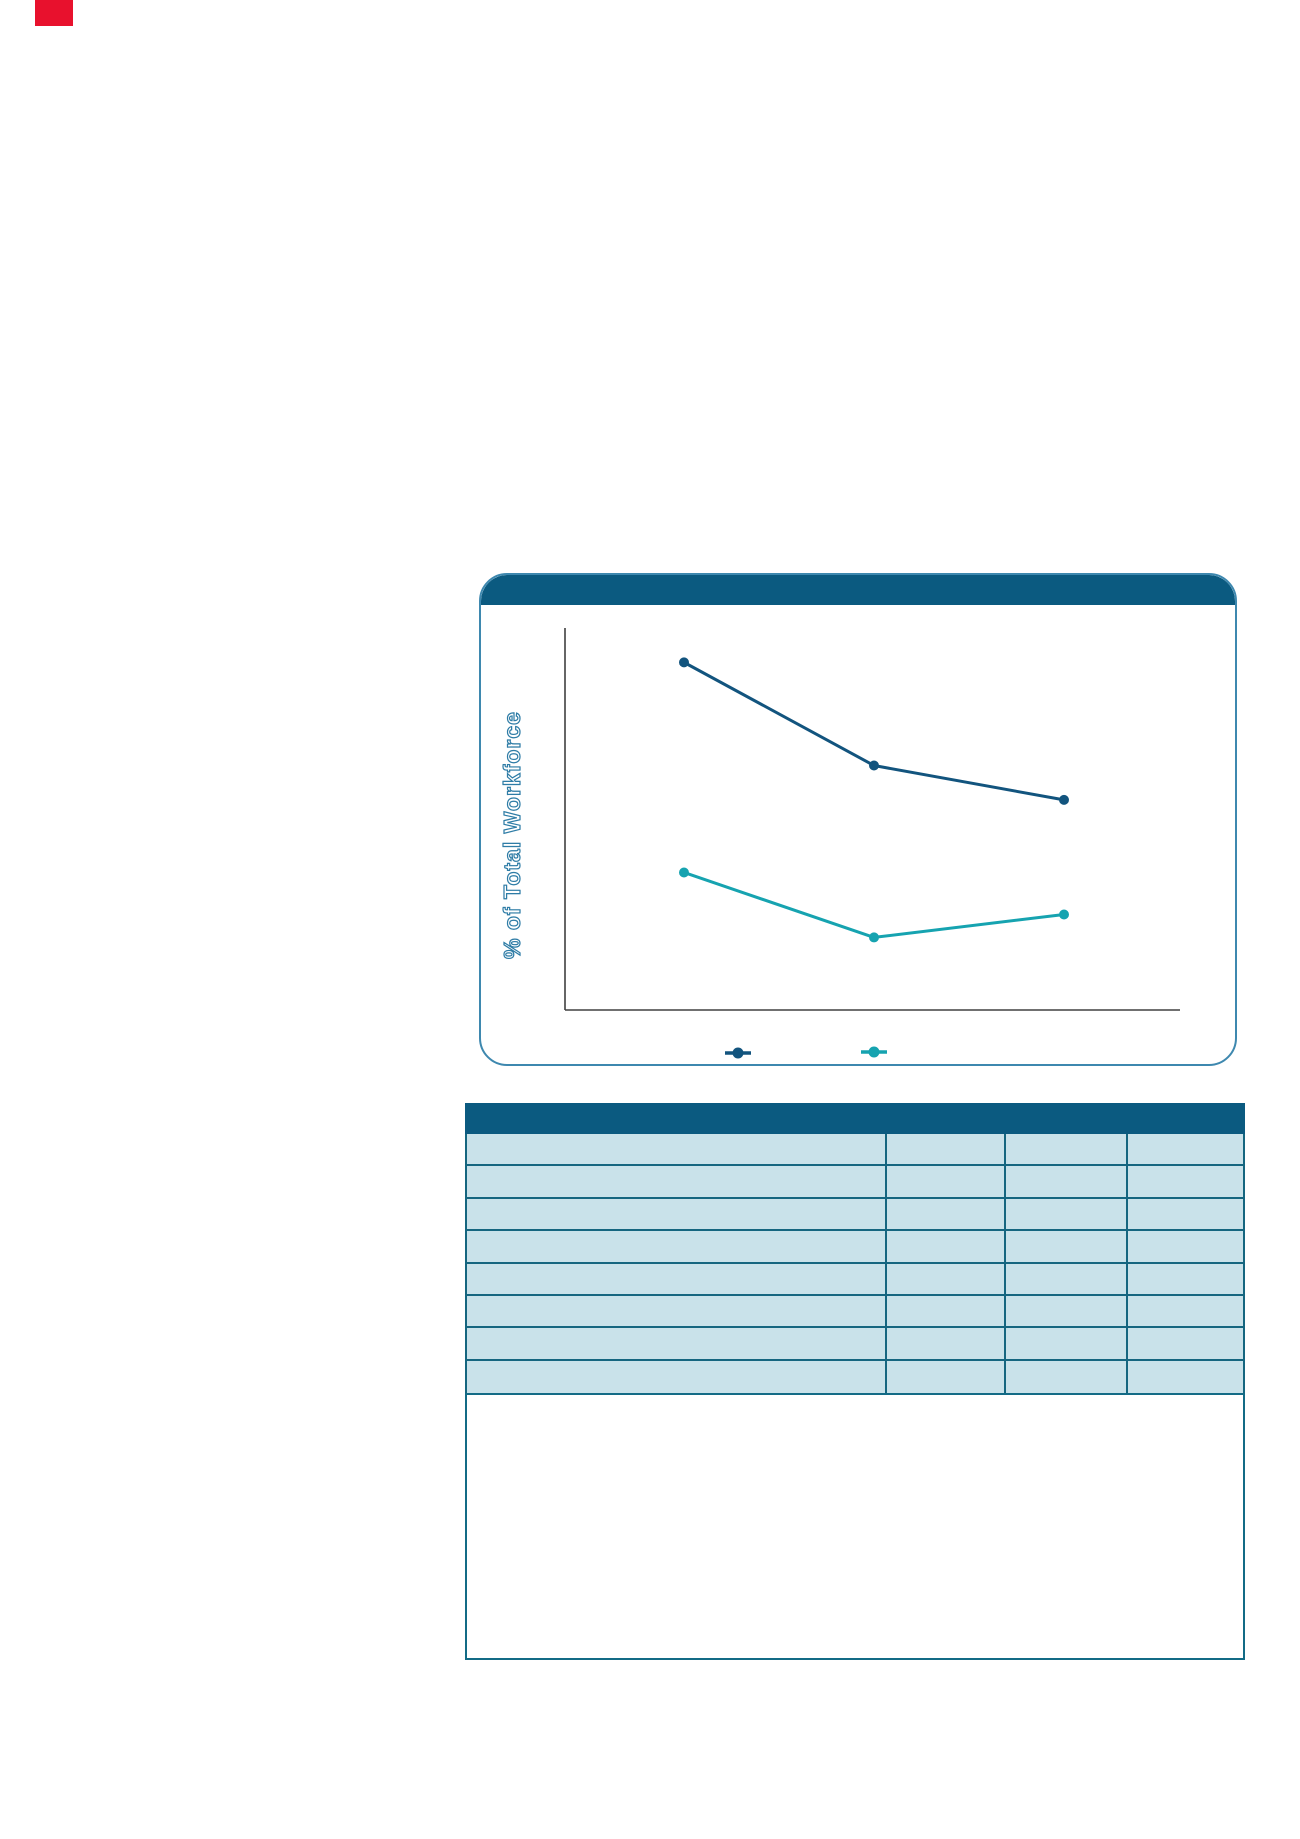 The image size is (1300, 1839). What do you see at coordinates (511, 834) in the screenshot?
I see `y-axis-label: % of Total Workforce` at bounding box center [511, 834].